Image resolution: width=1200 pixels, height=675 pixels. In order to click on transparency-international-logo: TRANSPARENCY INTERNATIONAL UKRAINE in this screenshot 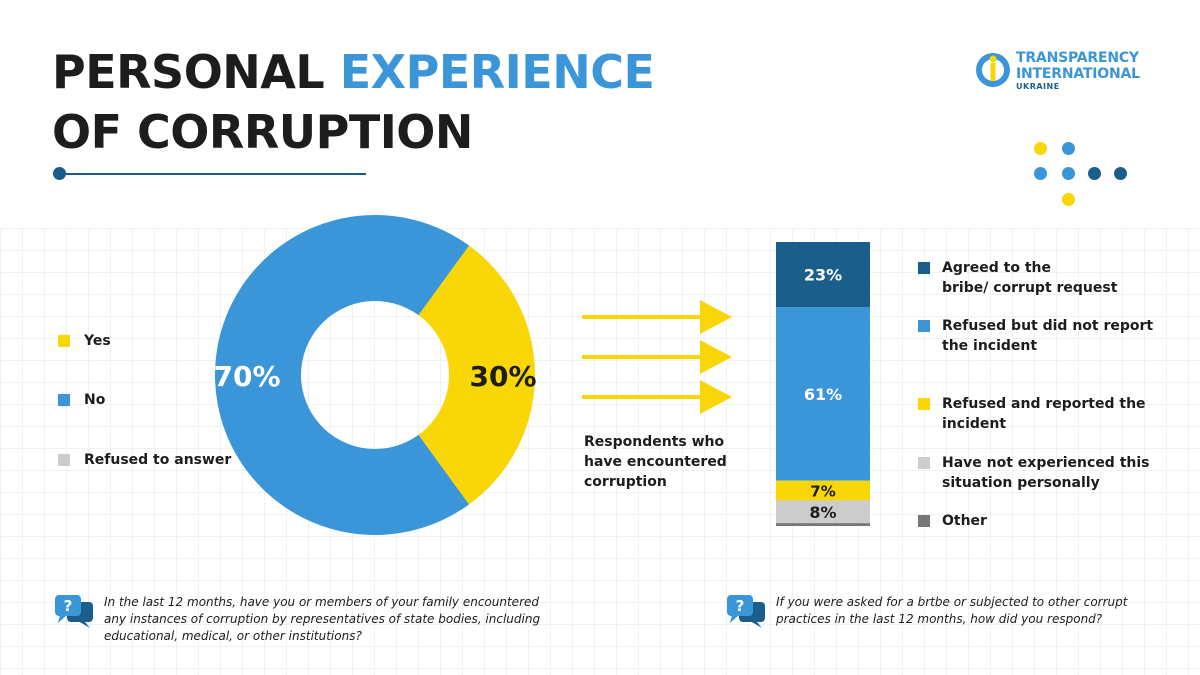, I will do `click(1064, 71)`.